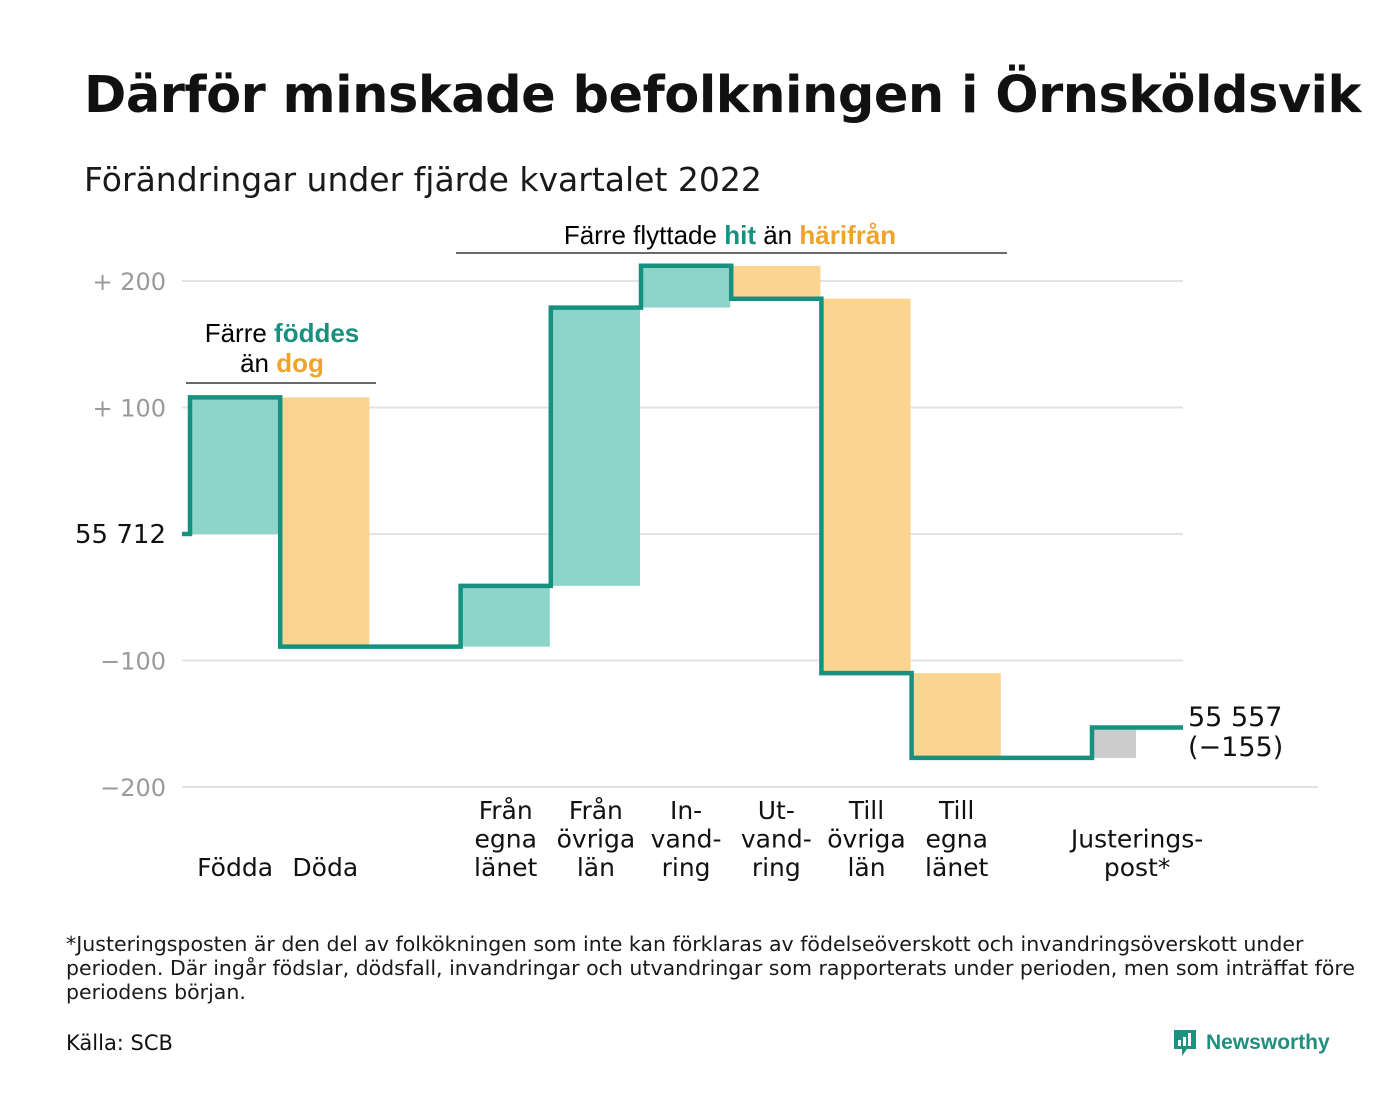 This screenshot has width=1400, height=1120. What do you see at coordinates (1137, 867) in the screenshot?
I see `category-label: post*` at bounding box center [1137, 867].